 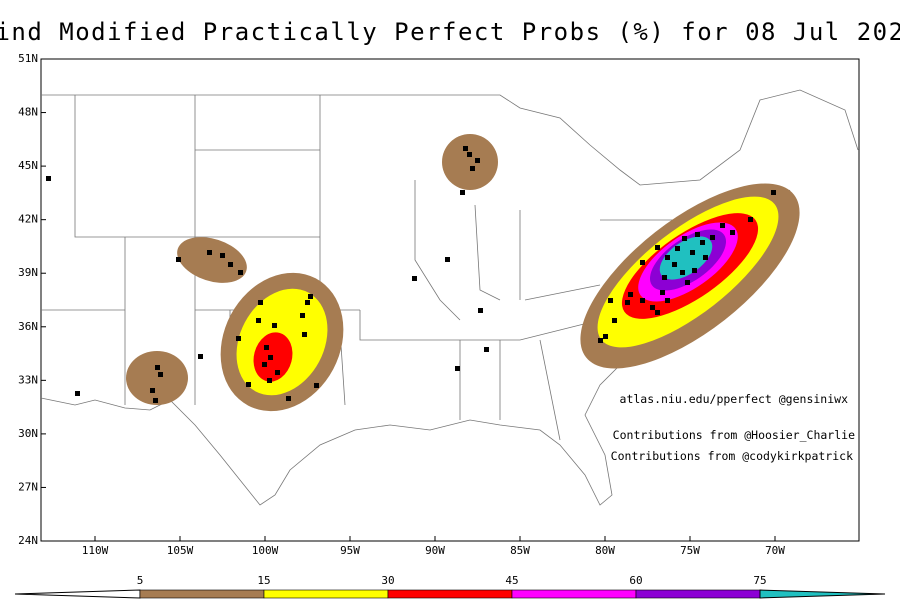 I want to click on credit: Contributions from @codykirkpatrick, so click(x=732, y=456).